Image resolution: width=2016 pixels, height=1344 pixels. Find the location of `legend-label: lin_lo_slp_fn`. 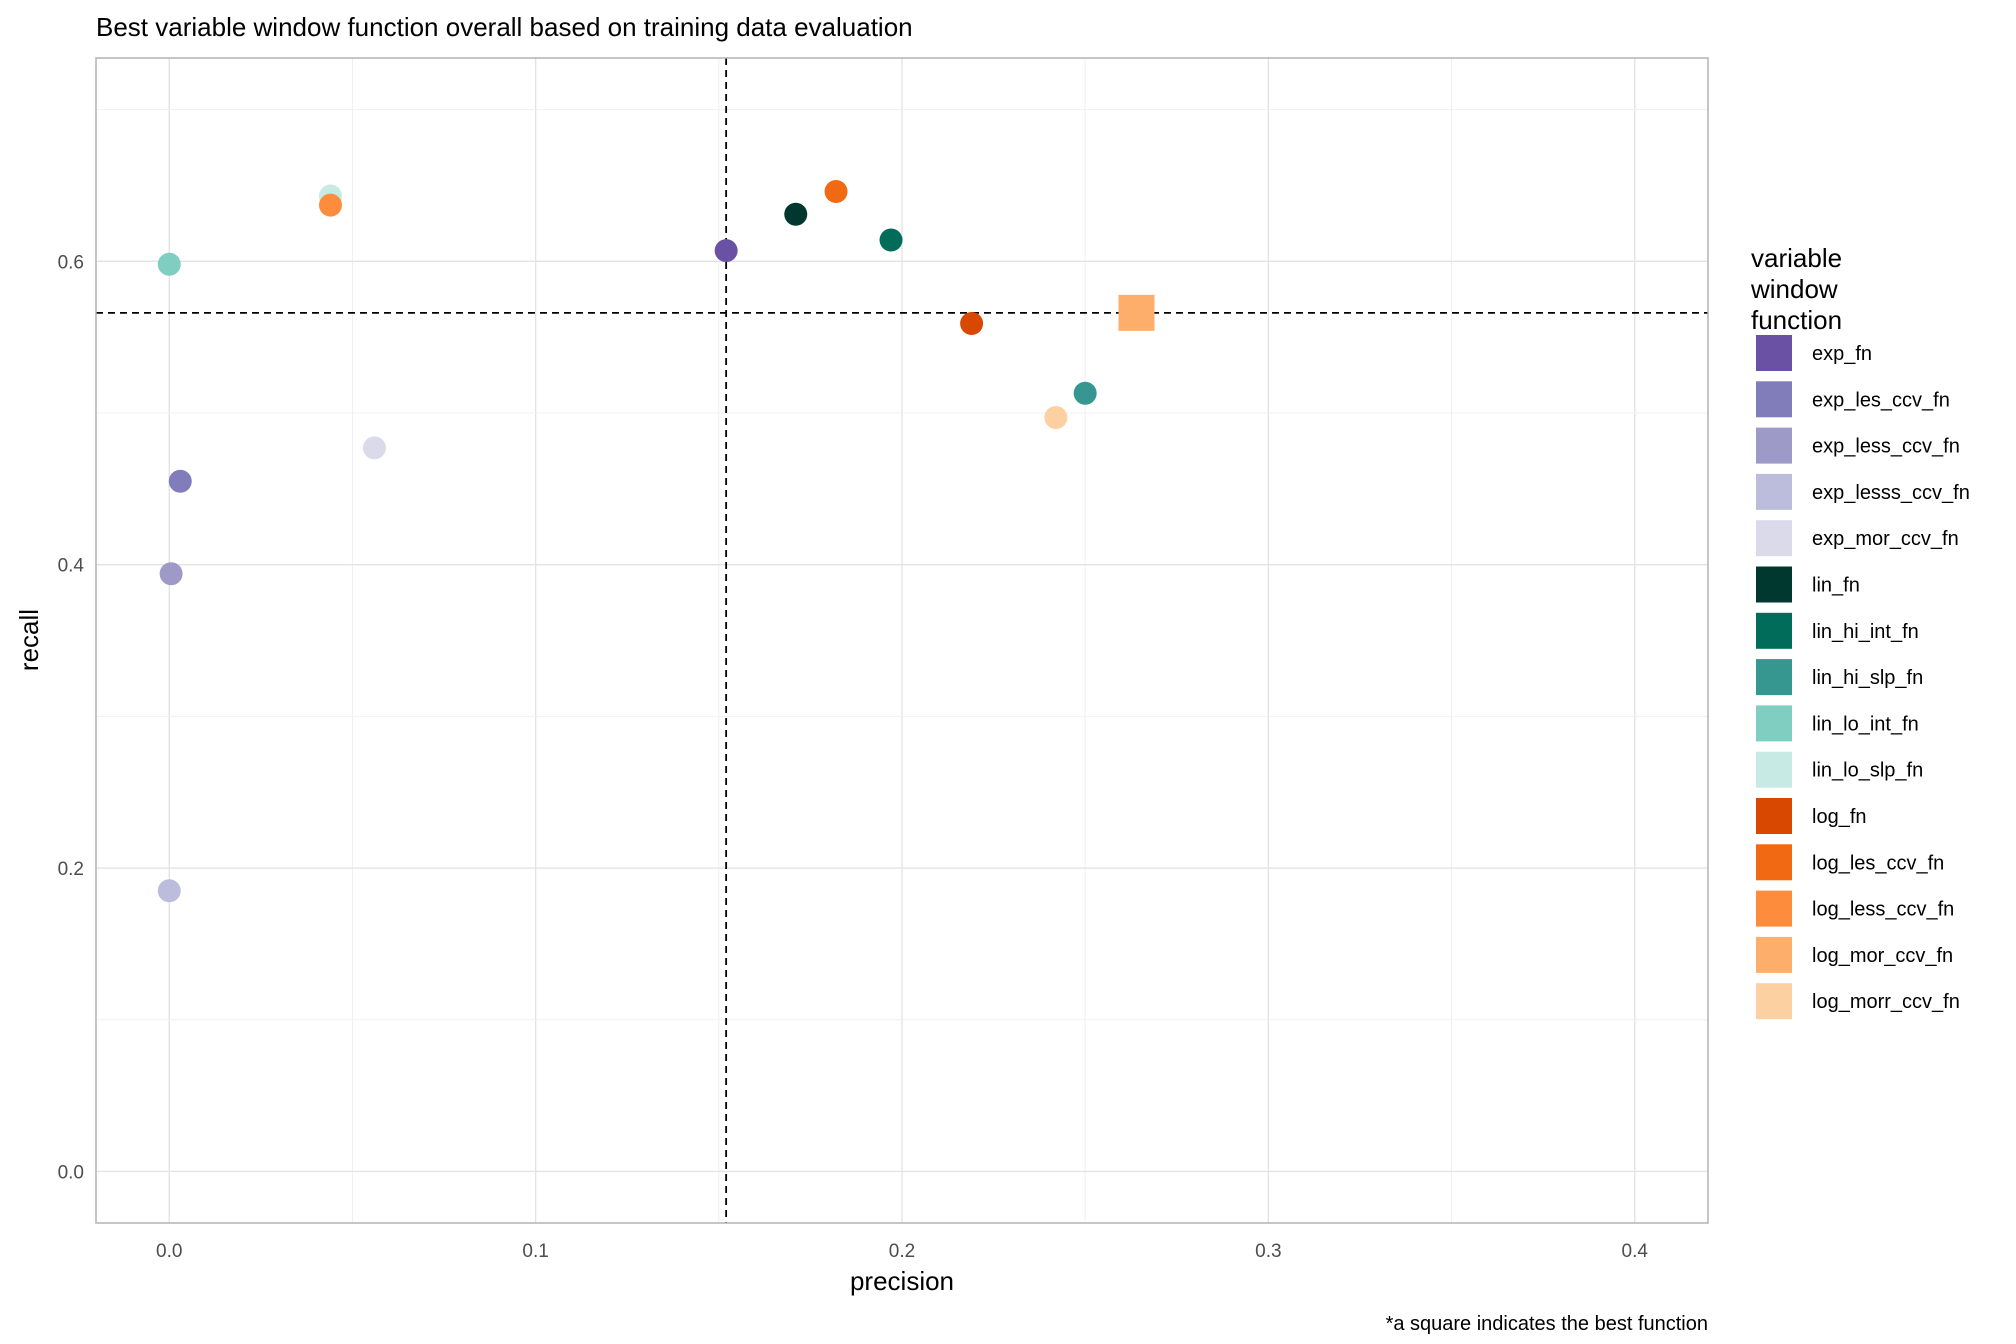

legend-label: lin_lo_slp_fn is located at coordinates (1867, 771).